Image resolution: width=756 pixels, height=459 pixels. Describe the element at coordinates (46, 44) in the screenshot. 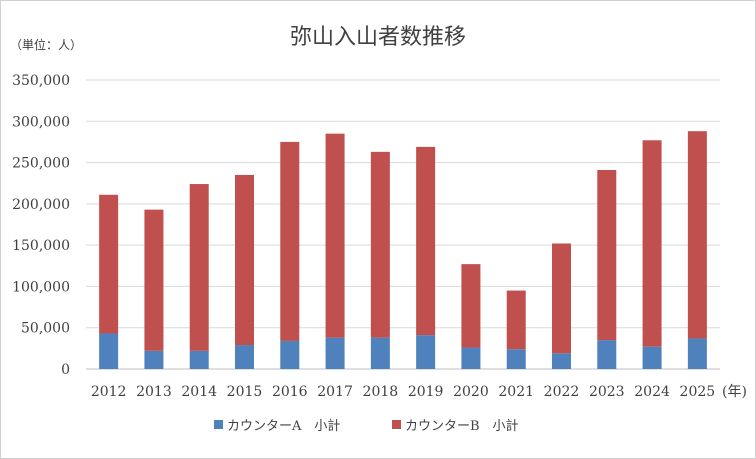

I see `y-unit-label: （単位：人）` at that location.